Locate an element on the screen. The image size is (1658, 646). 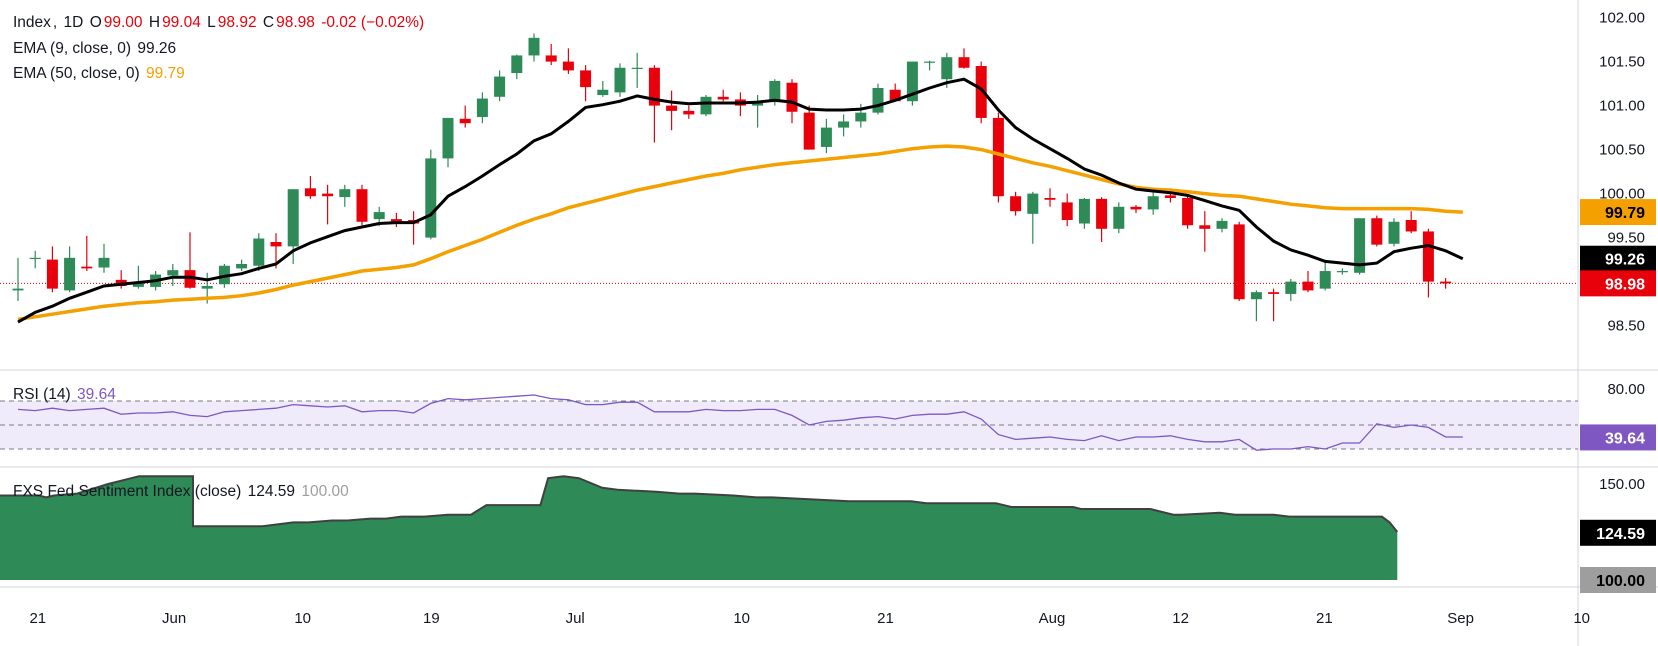
fxs-area is located at coordinates (699, 528).